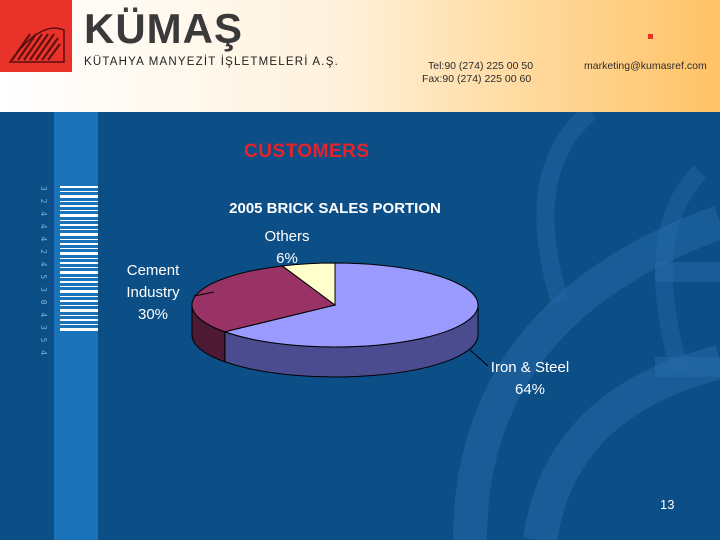 Image resolution: width=720 pixels, height=540 pixels. What do you see at coordinates (211, 62) in the screenshot?
I see `company-name: KÜTAHYA MANYEZİT İŞLETMELERİ A.Ş.` at bounding box center [211, 62].